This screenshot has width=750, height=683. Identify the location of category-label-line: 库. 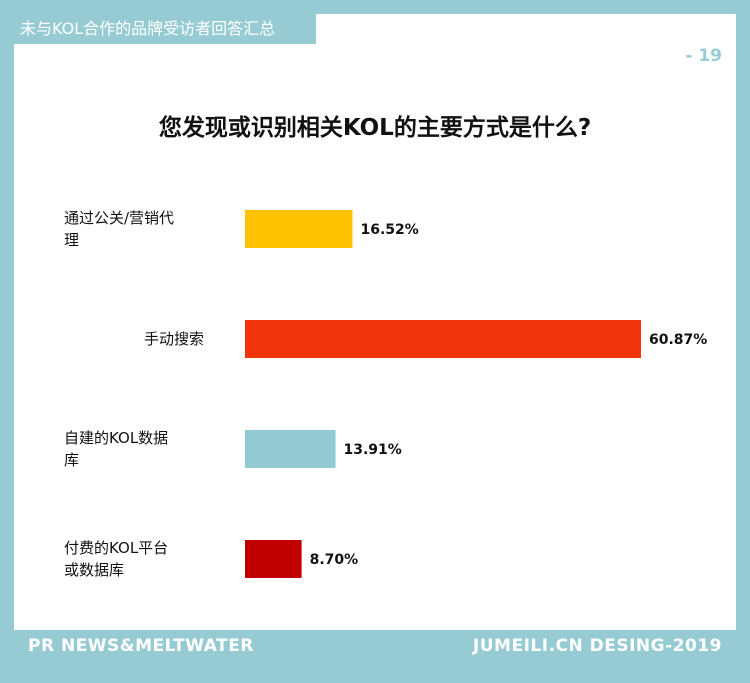
(72, 460).